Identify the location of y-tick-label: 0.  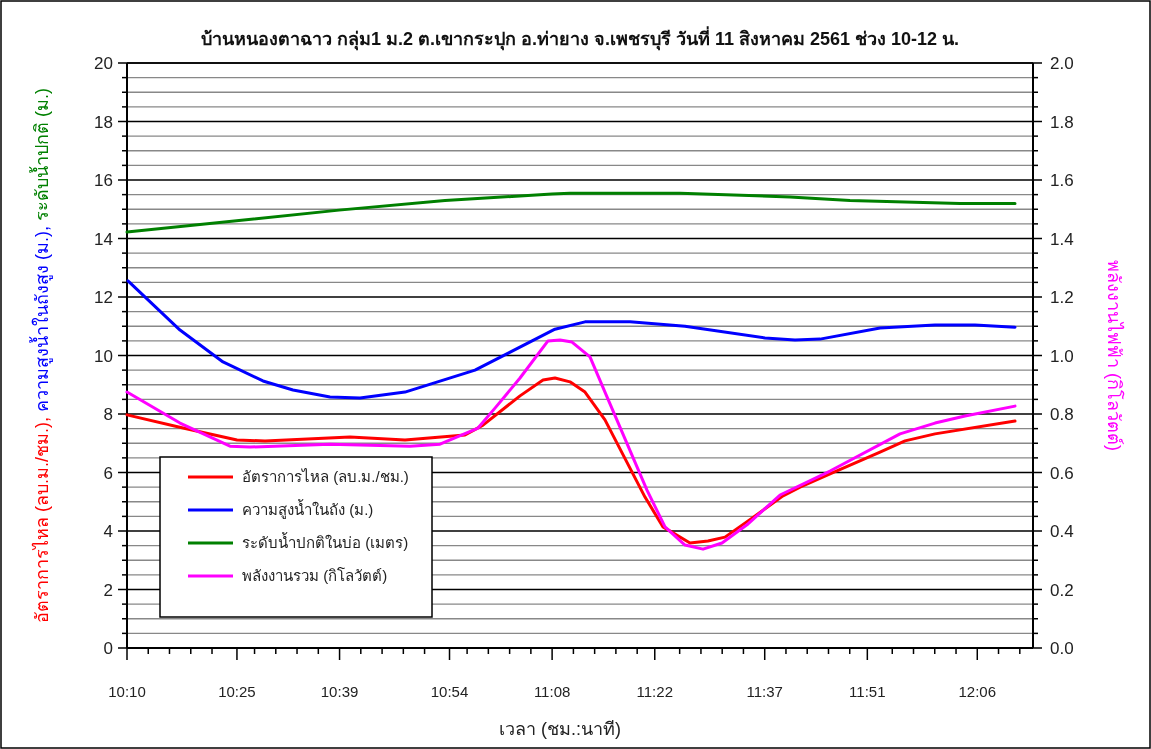
(108, 648).